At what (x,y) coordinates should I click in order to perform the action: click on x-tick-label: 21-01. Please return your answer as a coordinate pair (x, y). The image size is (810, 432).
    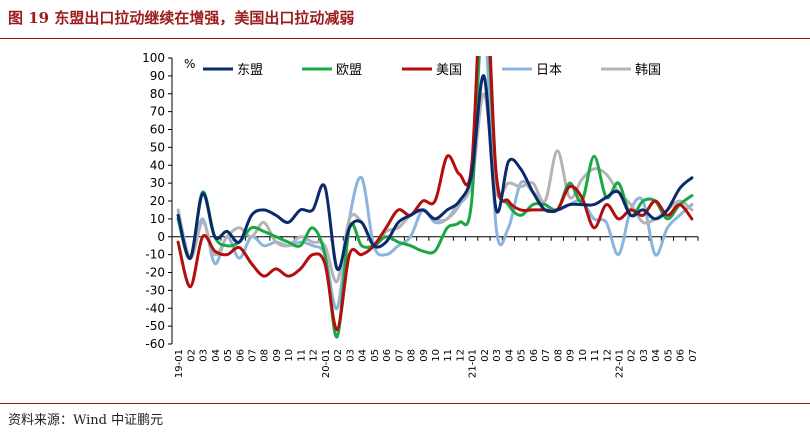
    Looking at the image, I should click on (473, 363).